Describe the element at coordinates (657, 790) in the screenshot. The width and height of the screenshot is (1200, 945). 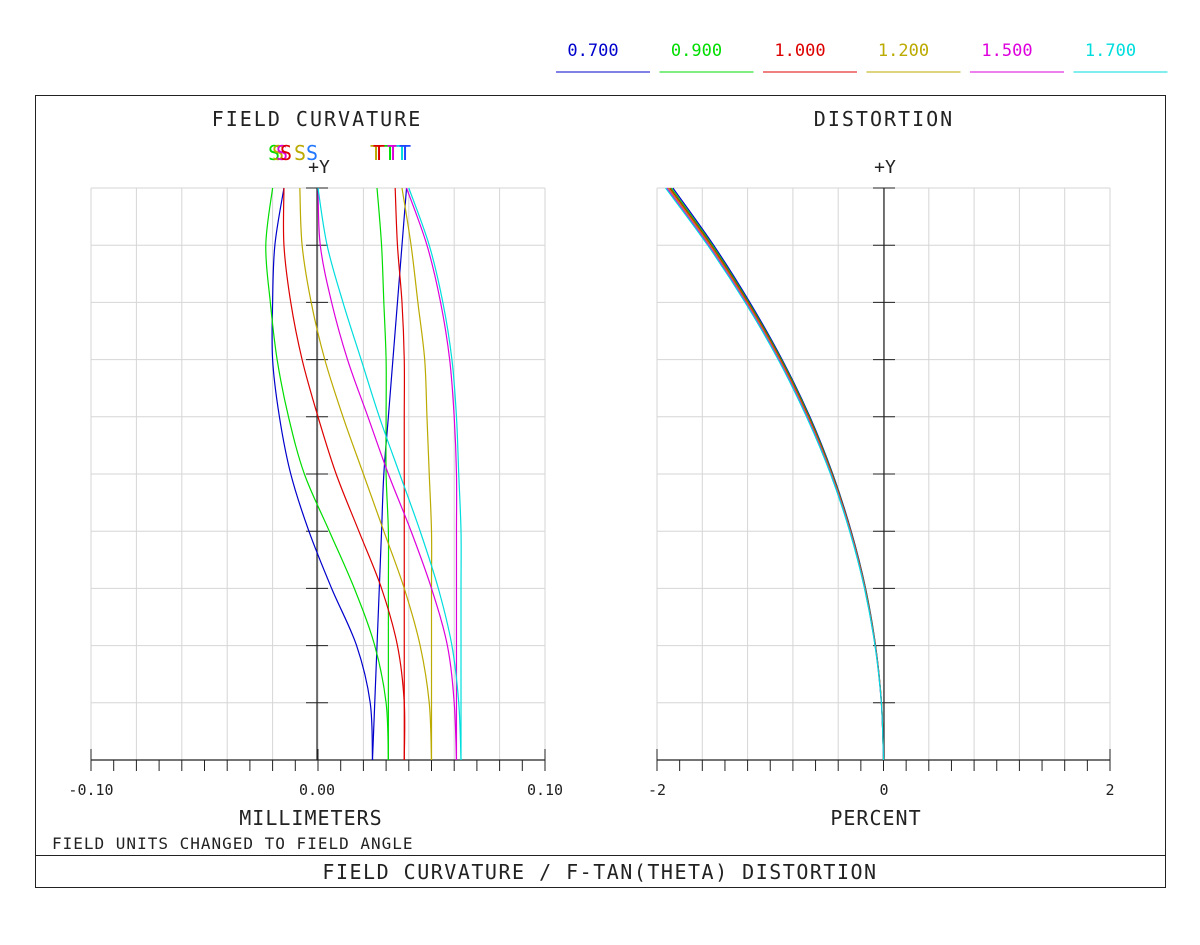
I see `x-tick-label: -2` at that location.